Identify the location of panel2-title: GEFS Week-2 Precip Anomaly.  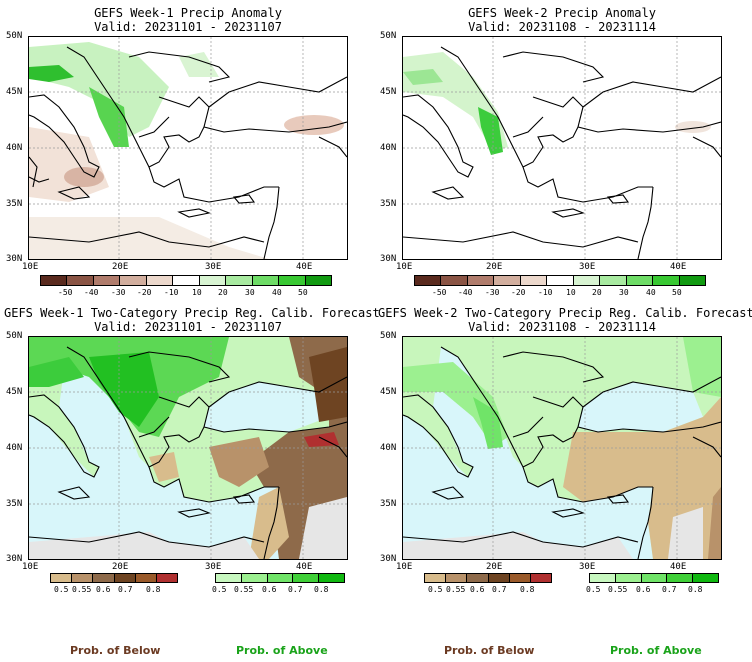
(562, 13).